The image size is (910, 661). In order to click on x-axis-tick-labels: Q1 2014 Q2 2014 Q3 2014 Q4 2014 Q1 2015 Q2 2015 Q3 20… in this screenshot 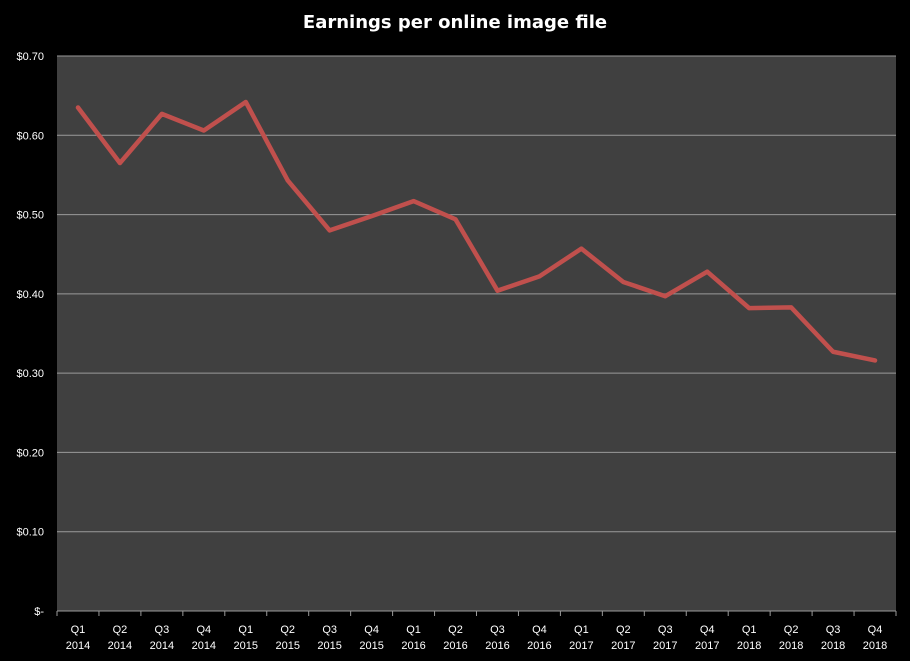, I will do `click(476, 631)`.